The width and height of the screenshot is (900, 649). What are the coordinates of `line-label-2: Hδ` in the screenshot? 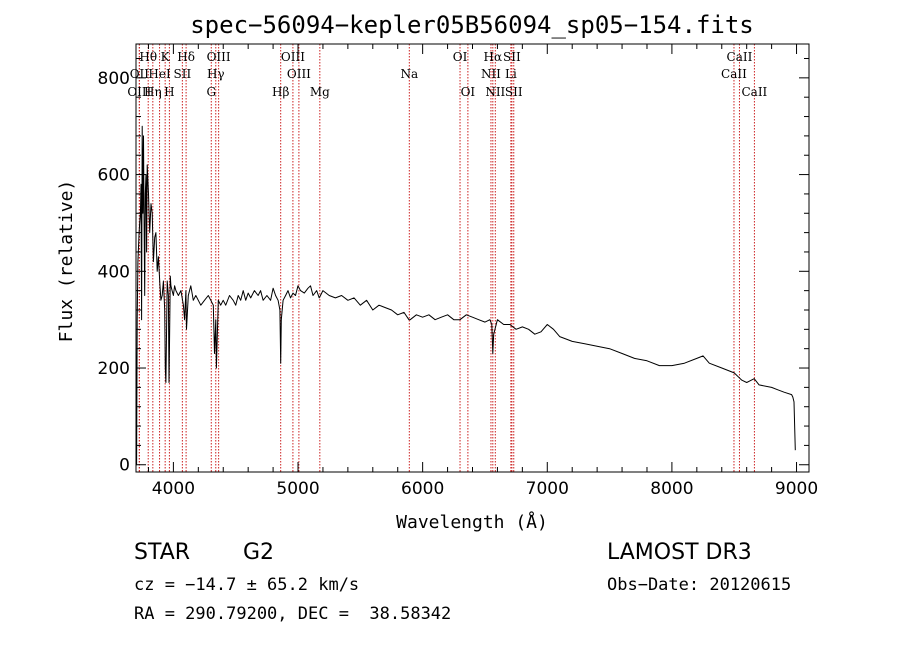 It's located at (186, 57).